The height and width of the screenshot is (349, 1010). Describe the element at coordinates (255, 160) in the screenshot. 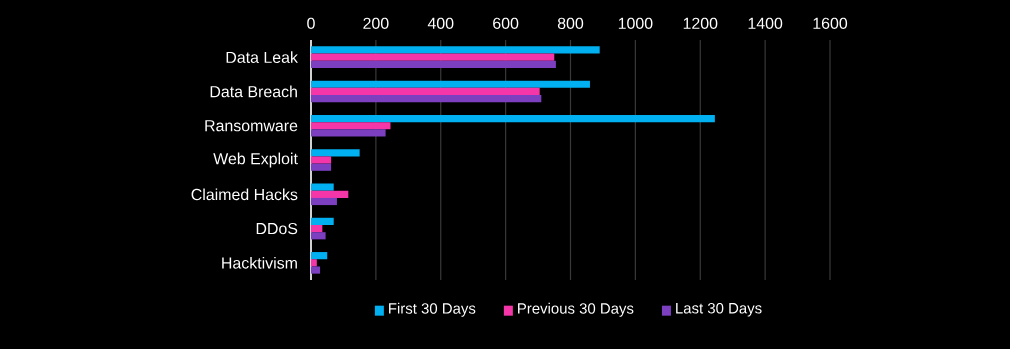

I see `y-tick-label: Web Exploit` at that location.